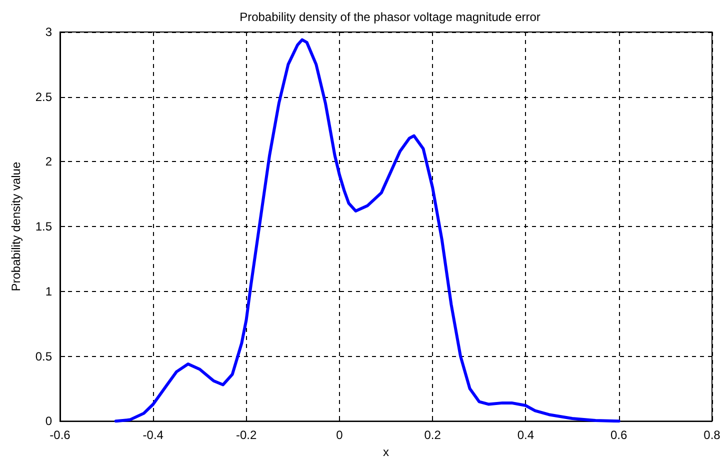  What do you see at coordinates (48, 161) in the screenshot?
I see `y-tick-label: 2` at bounding box center [48, 161].